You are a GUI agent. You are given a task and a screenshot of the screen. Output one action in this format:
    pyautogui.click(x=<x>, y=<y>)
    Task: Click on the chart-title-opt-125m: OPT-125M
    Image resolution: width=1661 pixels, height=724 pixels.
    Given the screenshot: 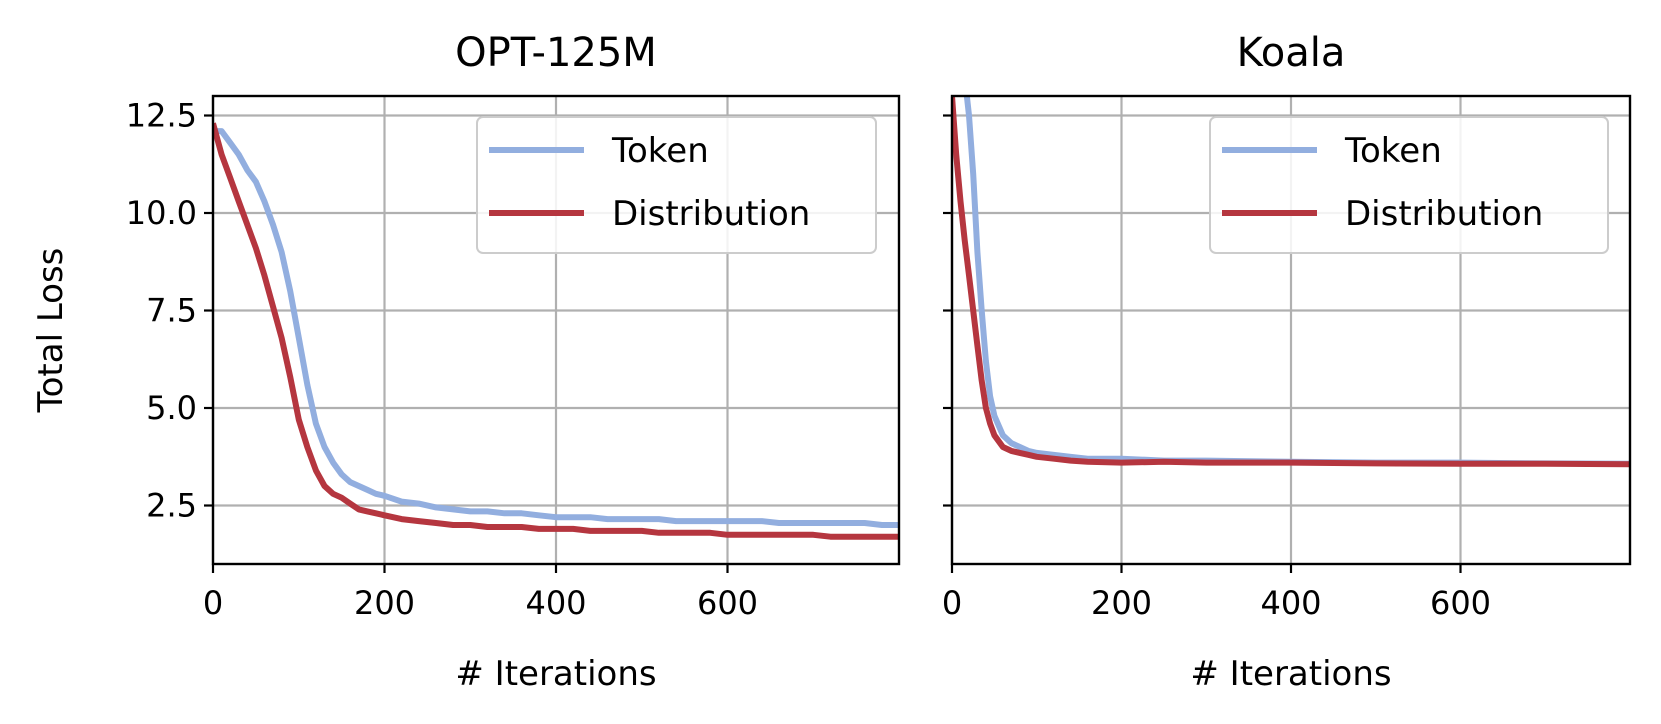 What is the action you would take?
    pyautogui.click(x=556, y=53)
    